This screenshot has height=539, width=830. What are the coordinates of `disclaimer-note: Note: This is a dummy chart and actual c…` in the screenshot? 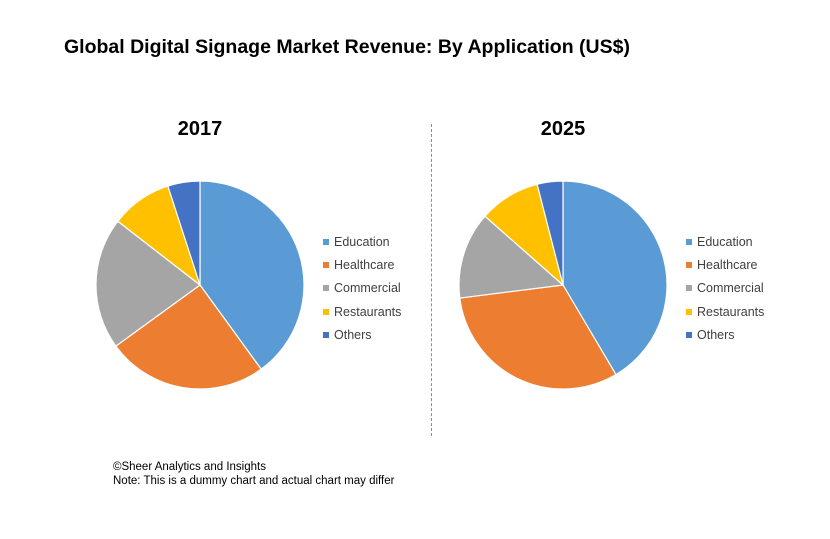 It's located at (254, 481).